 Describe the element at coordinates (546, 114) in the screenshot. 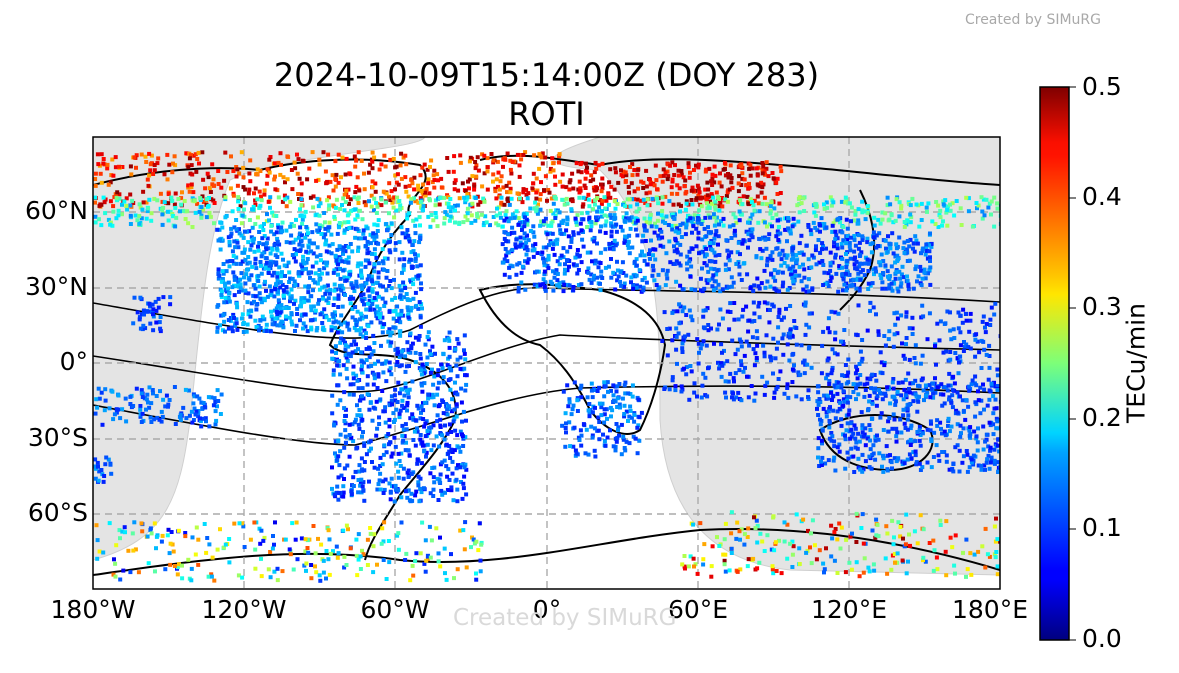

I see `map-title-parameter: ROTI` at that location.